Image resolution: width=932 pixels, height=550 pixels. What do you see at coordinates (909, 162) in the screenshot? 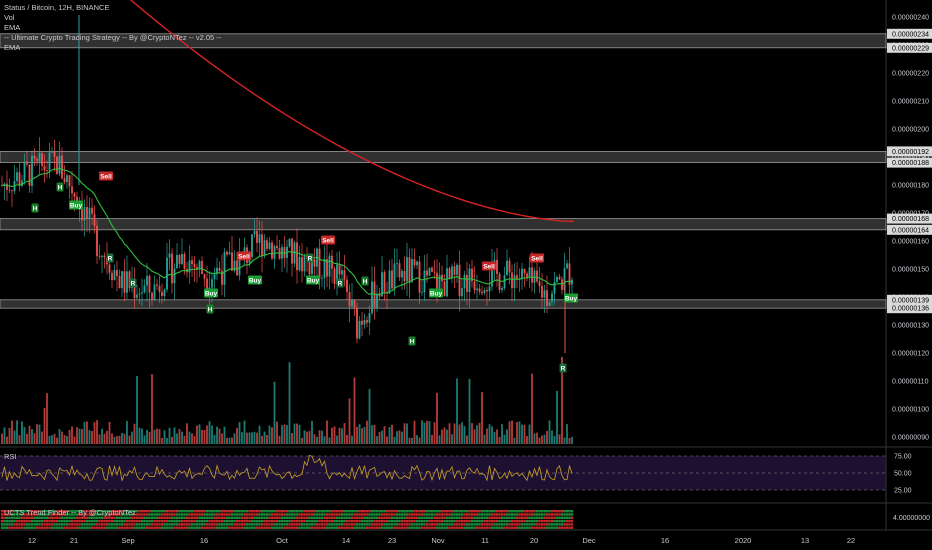
I see `price-level-tag: 0.00000188` at bounding box center [909, 162].